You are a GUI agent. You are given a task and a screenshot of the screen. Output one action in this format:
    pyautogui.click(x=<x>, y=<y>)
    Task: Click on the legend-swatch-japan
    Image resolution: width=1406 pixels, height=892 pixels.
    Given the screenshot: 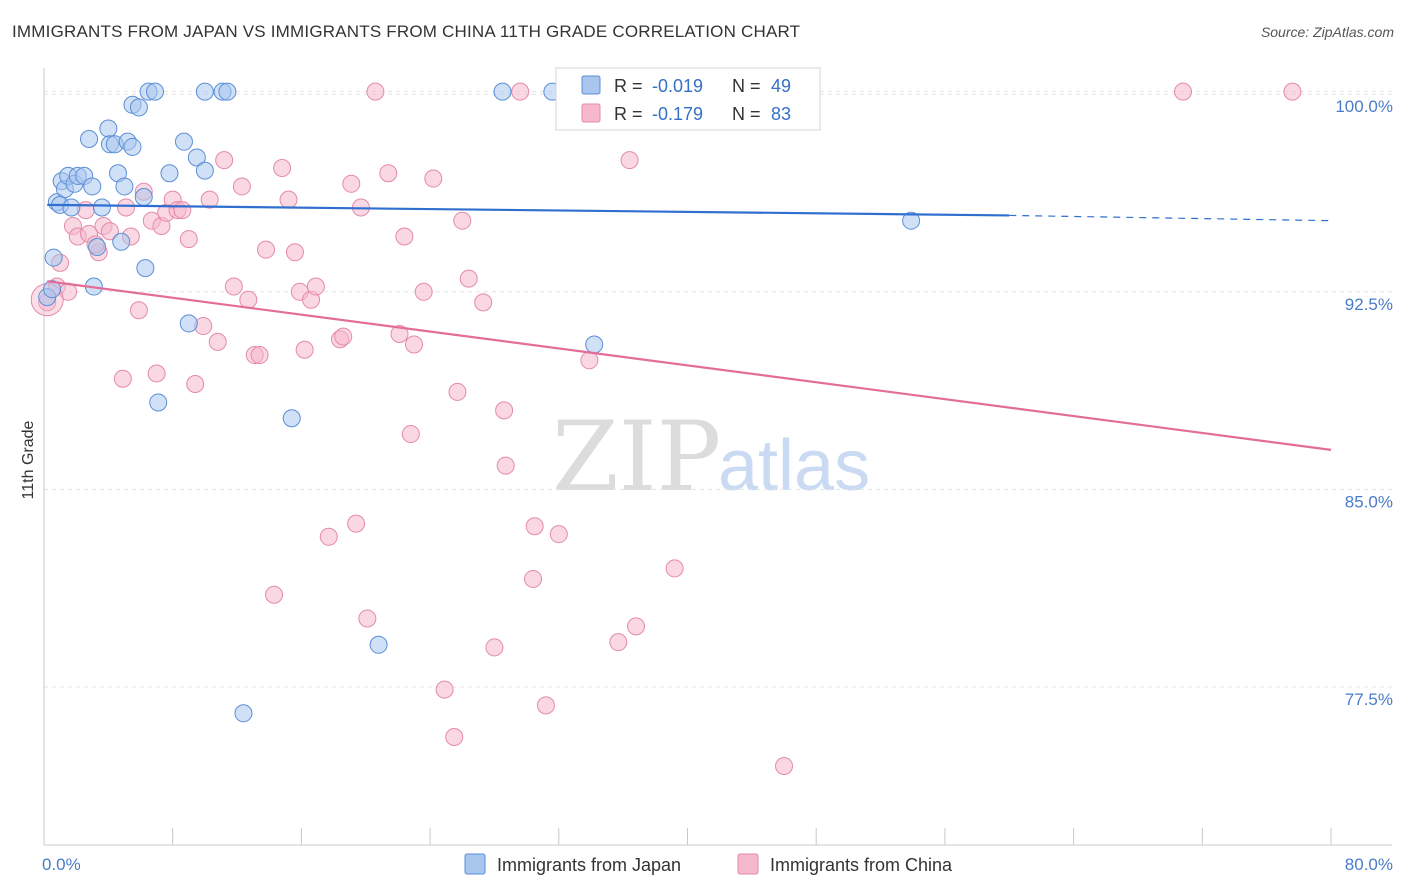 What is the action you would take?
    pyautogui.click(x=591, y=85)
    